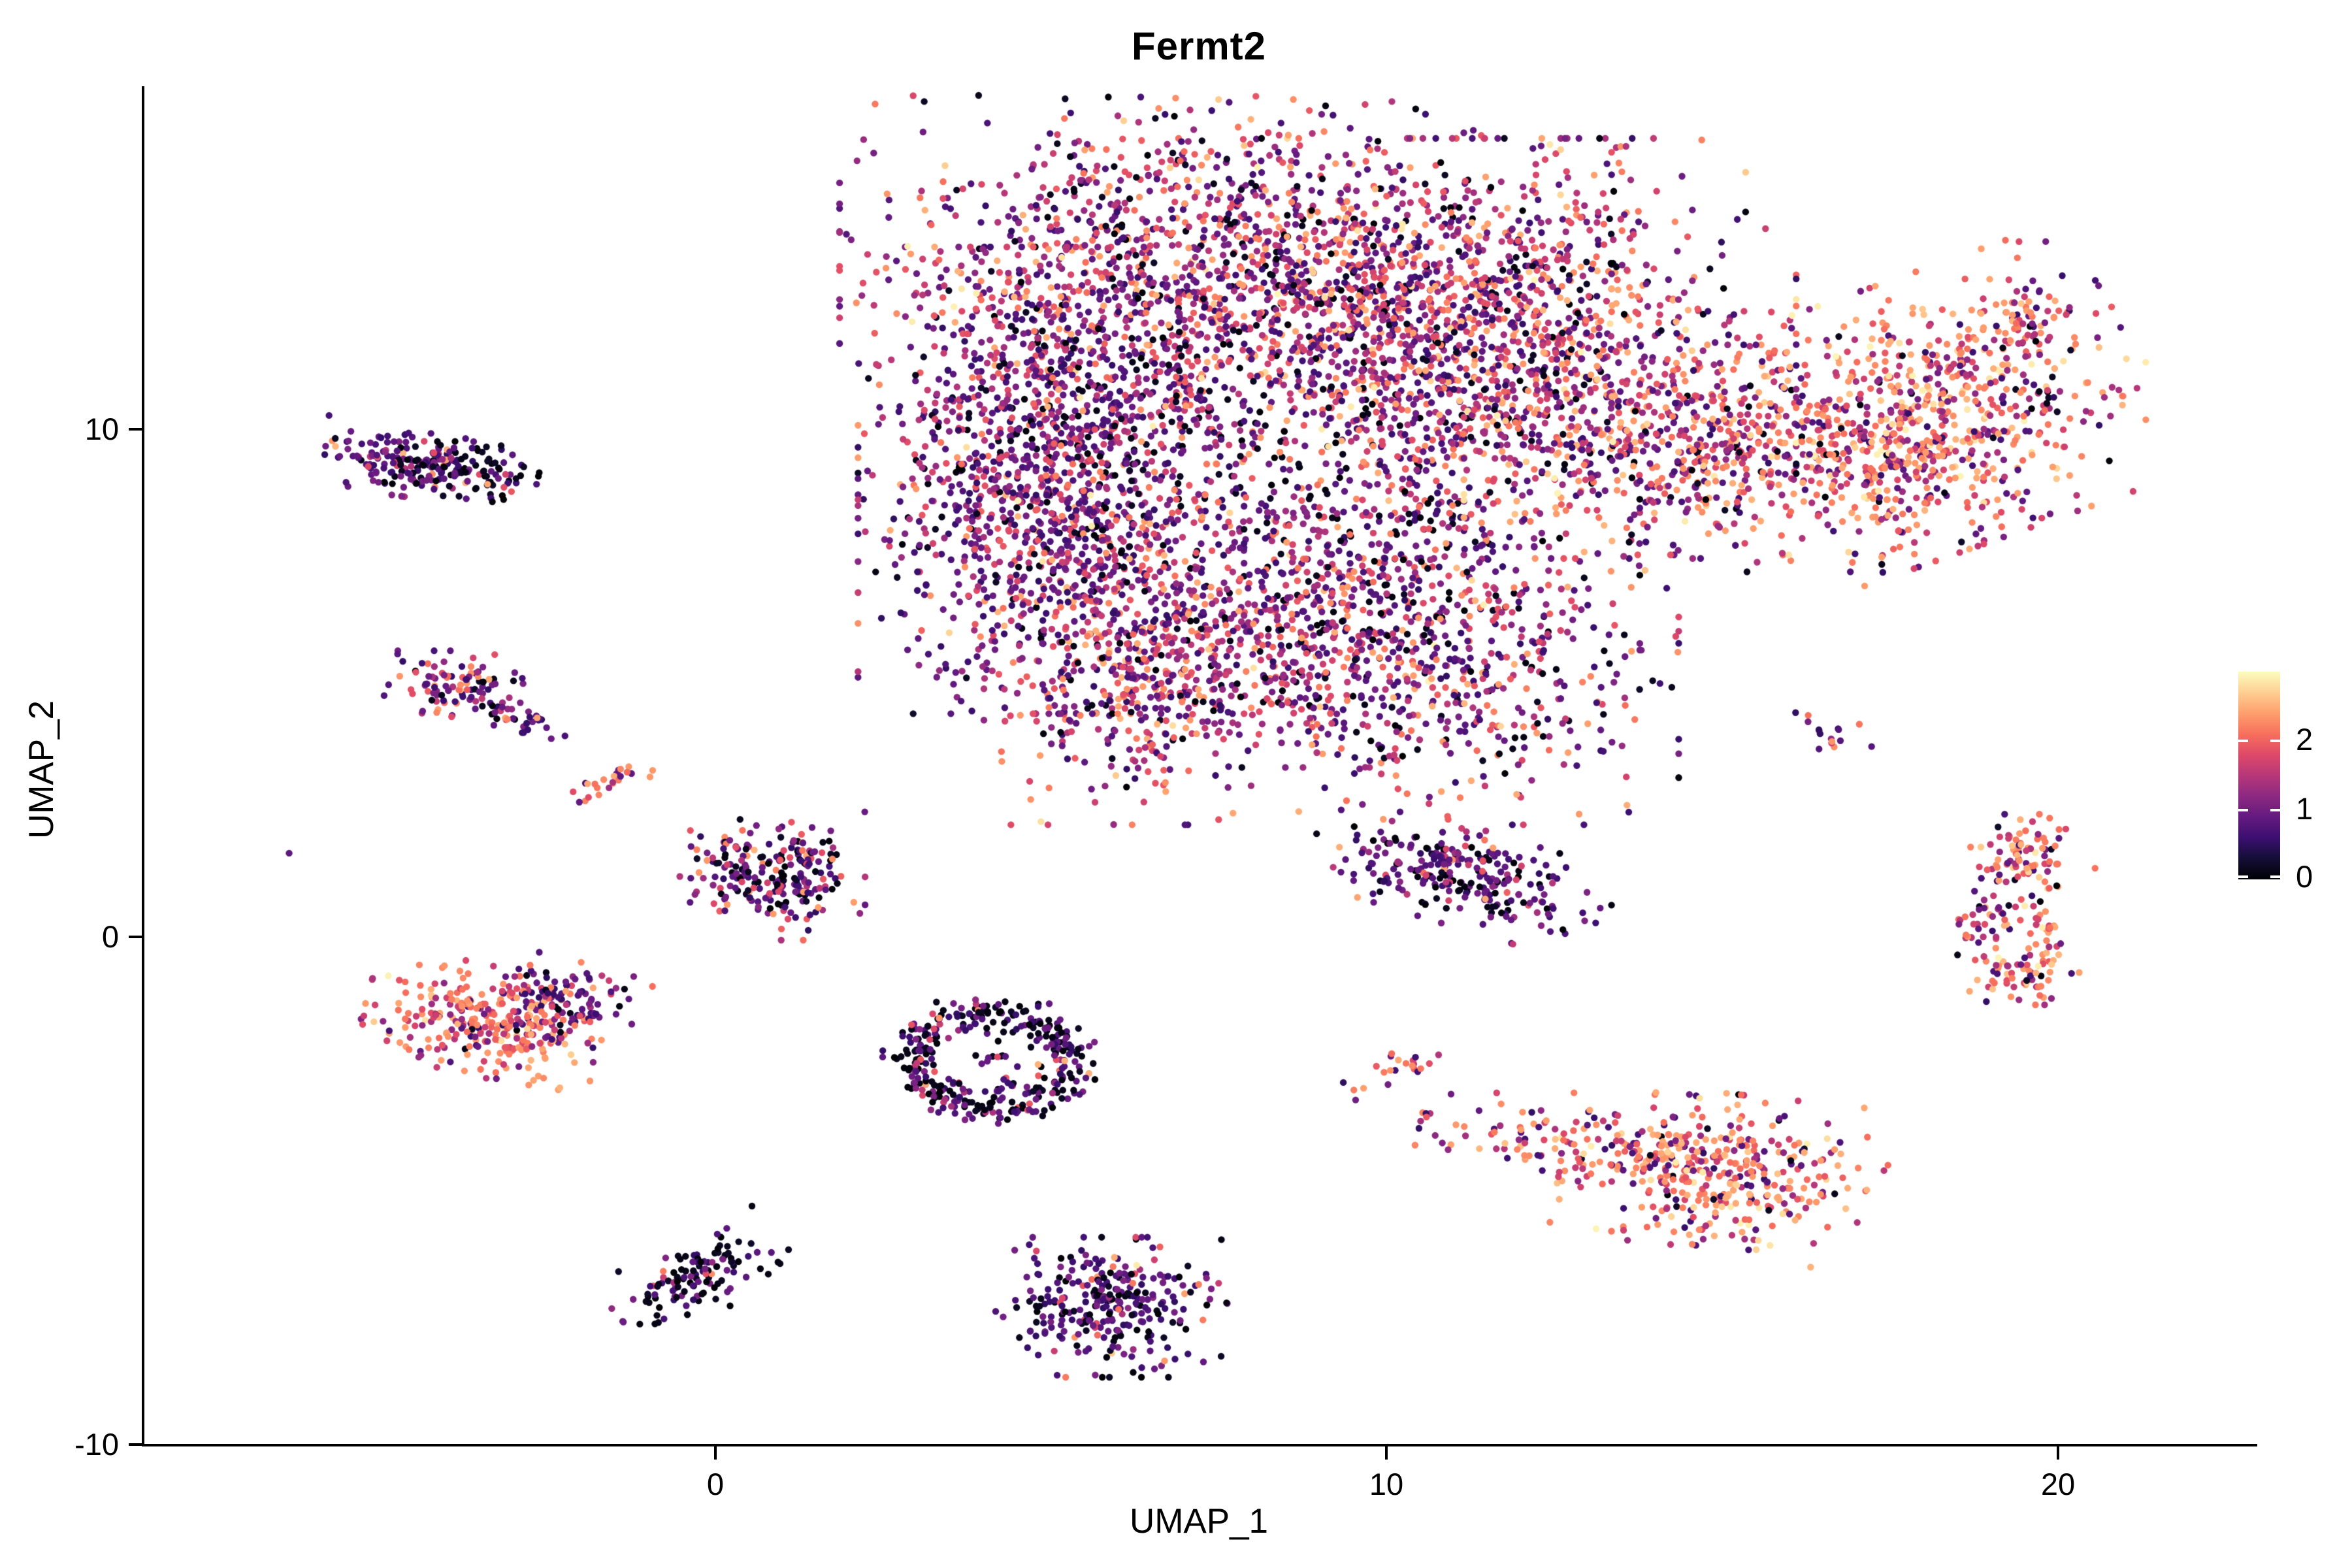  Describe the element at coordinates (2243, 810) in the screenshot. I see `legend-tick-mark-1-left` at that location.